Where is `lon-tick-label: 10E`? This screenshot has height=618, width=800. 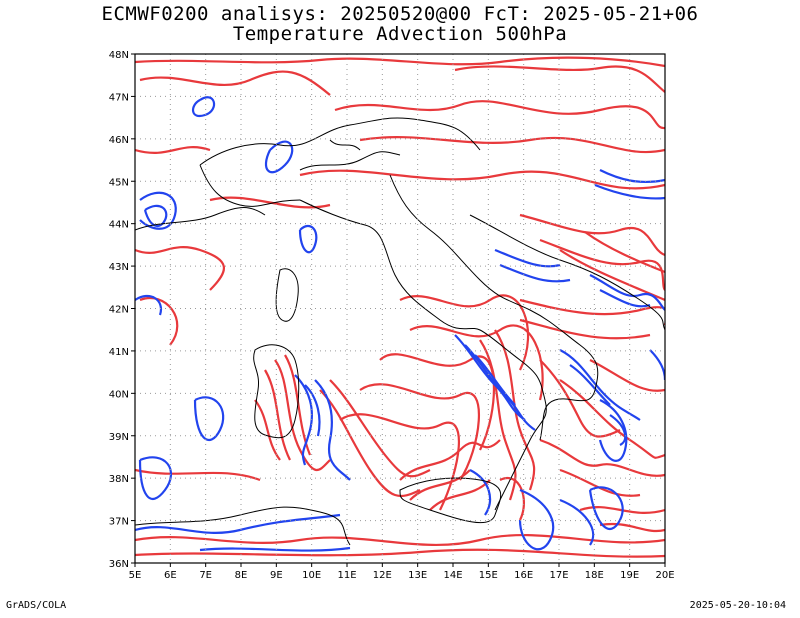 lon-tick-label: 10E is located at coordinates (311, 575).